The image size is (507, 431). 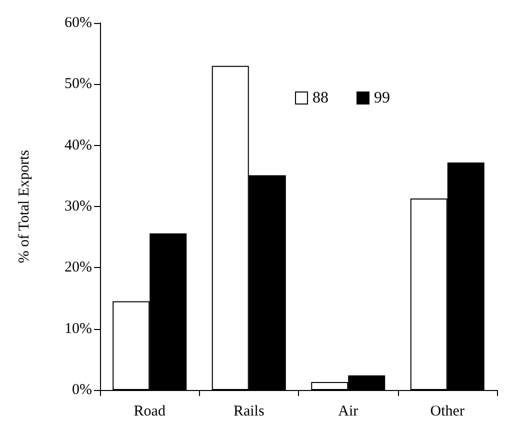 I want to click on y-tick-label: 30%, so click(x=78, y=206).